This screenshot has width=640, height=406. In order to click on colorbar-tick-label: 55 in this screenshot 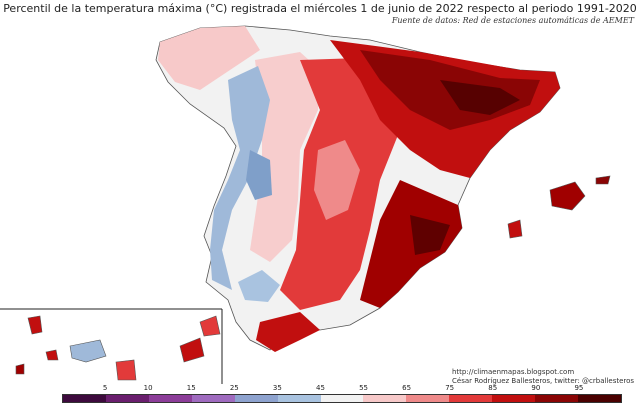, I will do `click(363, 388)`.